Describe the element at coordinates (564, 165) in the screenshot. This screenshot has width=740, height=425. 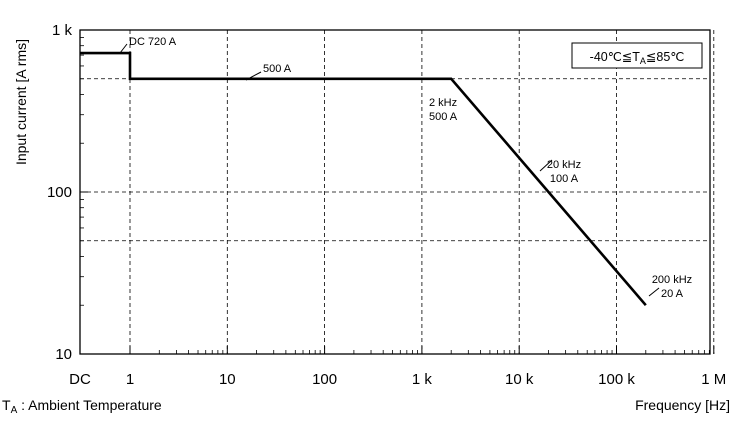
I see `annotation-20khz-100a-line: 20 kHz` at that location.